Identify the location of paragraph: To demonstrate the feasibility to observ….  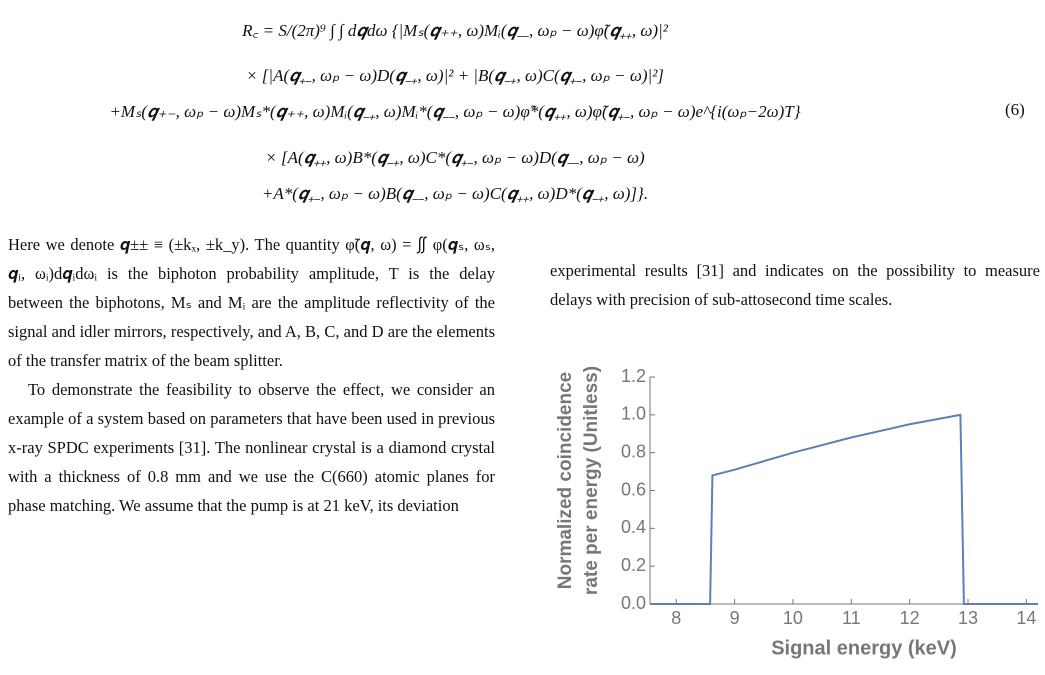
(251, 447).